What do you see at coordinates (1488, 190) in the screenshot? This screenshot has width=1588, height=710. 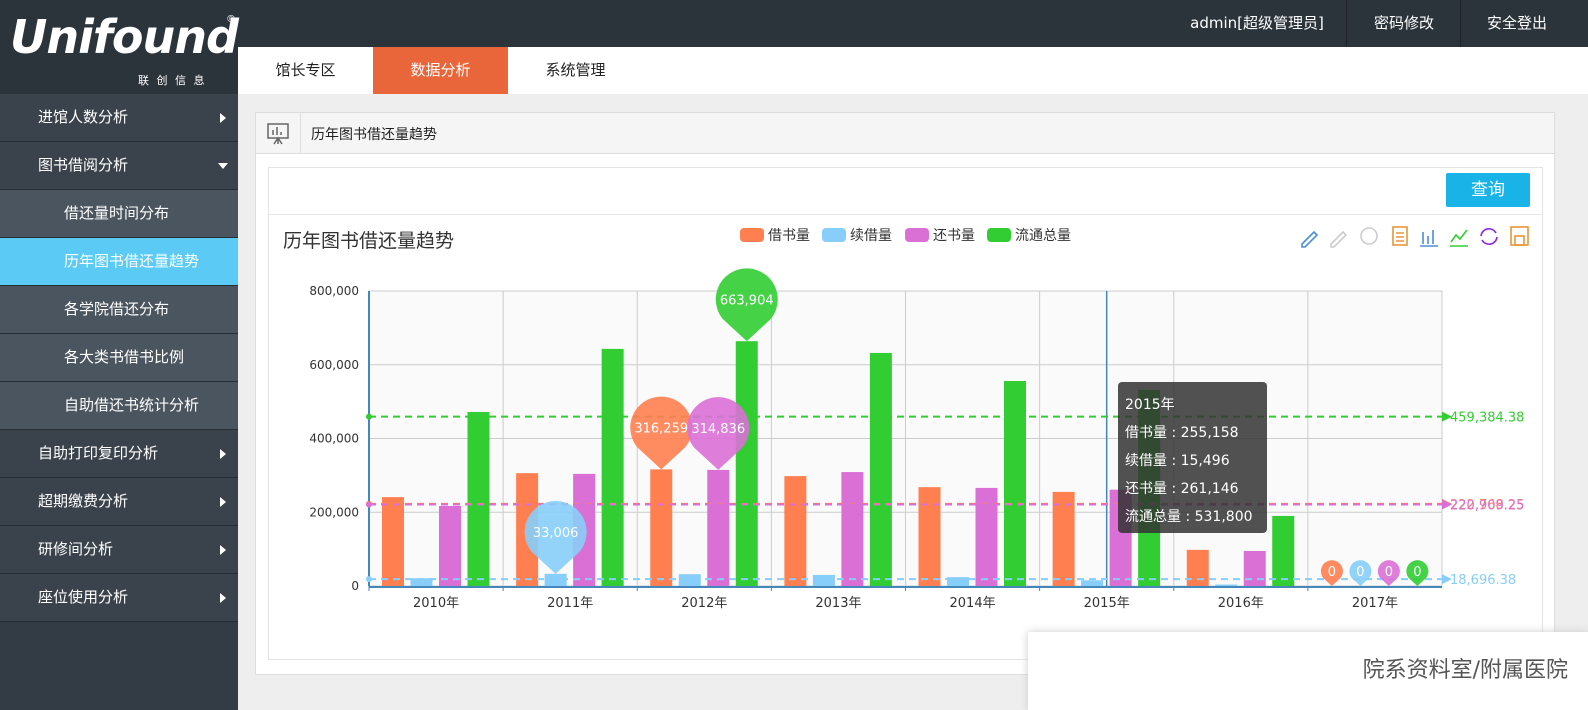 I see `query-button: 查询` at bounding box center [1488, 190].